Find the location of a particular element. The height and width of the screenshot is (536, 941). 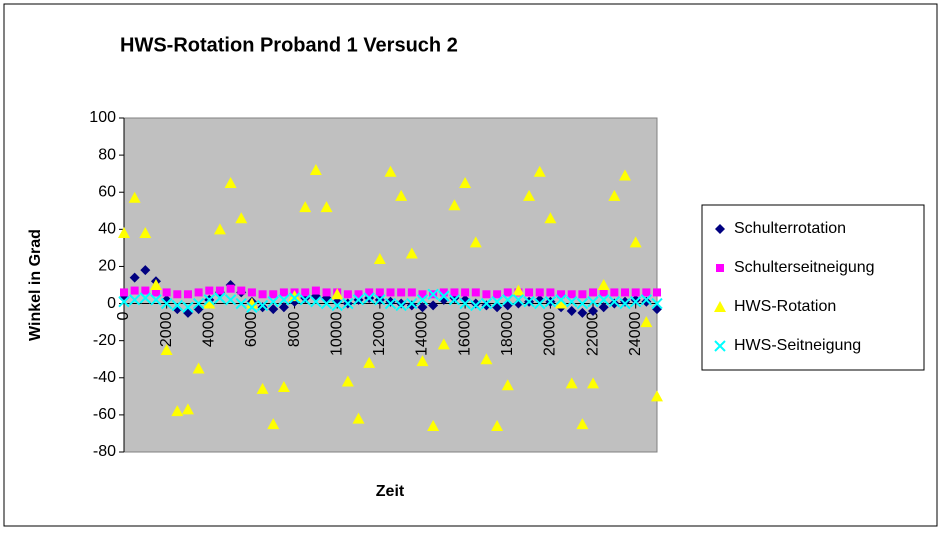

x-tick-label: 16000 is located at coordinates (464, 333).